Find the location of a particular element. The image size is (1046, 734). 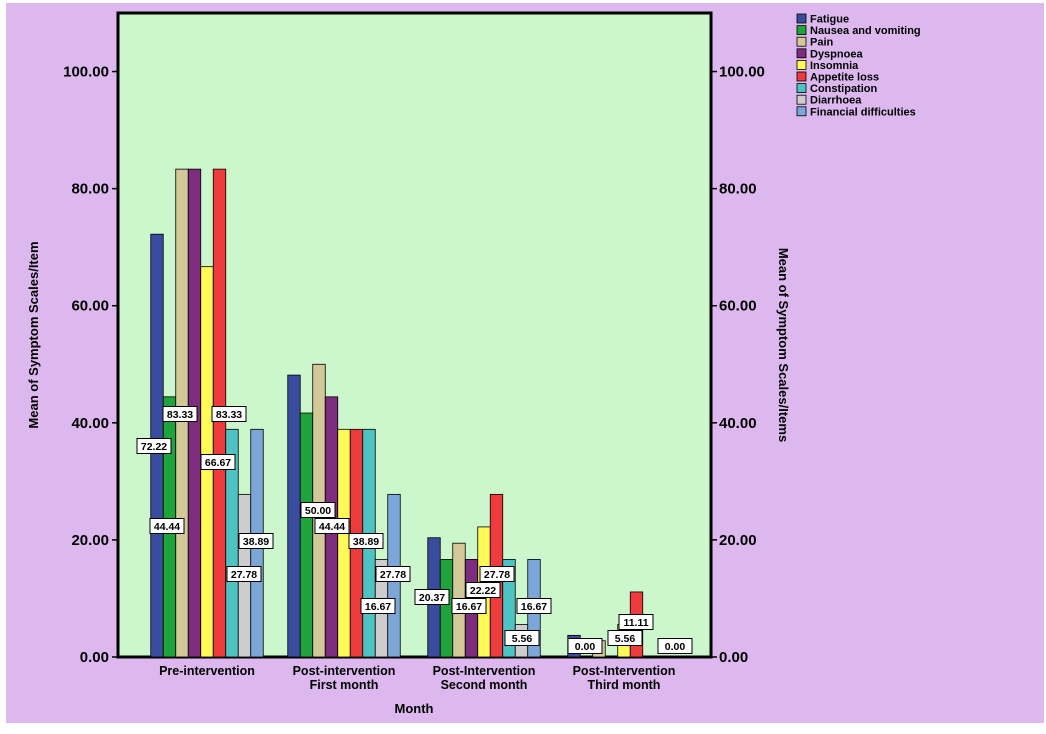

y-axis-title-right: Mean of Symptom Scales/Items is located at coordinates (783, 345).